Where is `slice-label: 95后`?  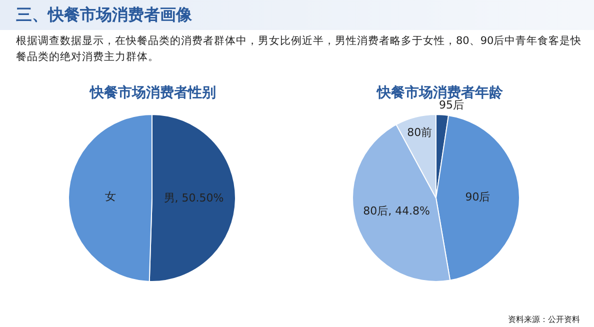 slice-label: 95后 is located at coordinates (451, 105).